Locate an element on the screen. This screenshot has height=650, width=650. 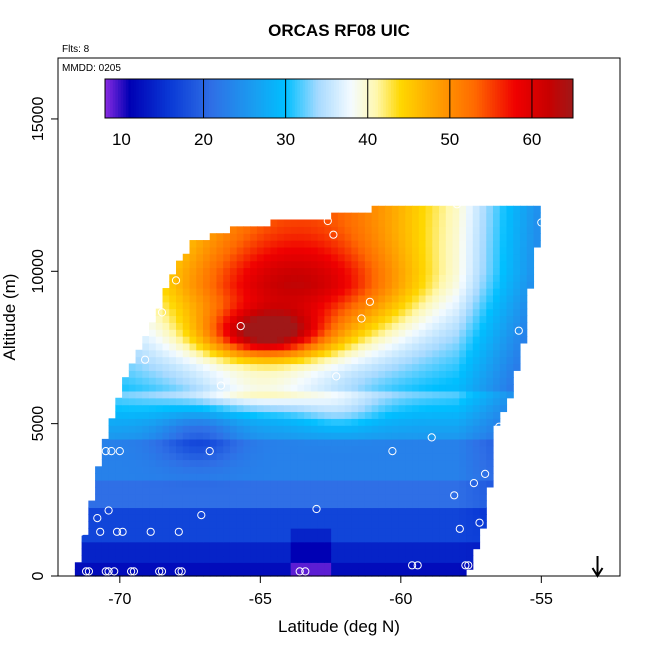
flights-annotation: Flts: 8 is located at coordinates (76, 49).